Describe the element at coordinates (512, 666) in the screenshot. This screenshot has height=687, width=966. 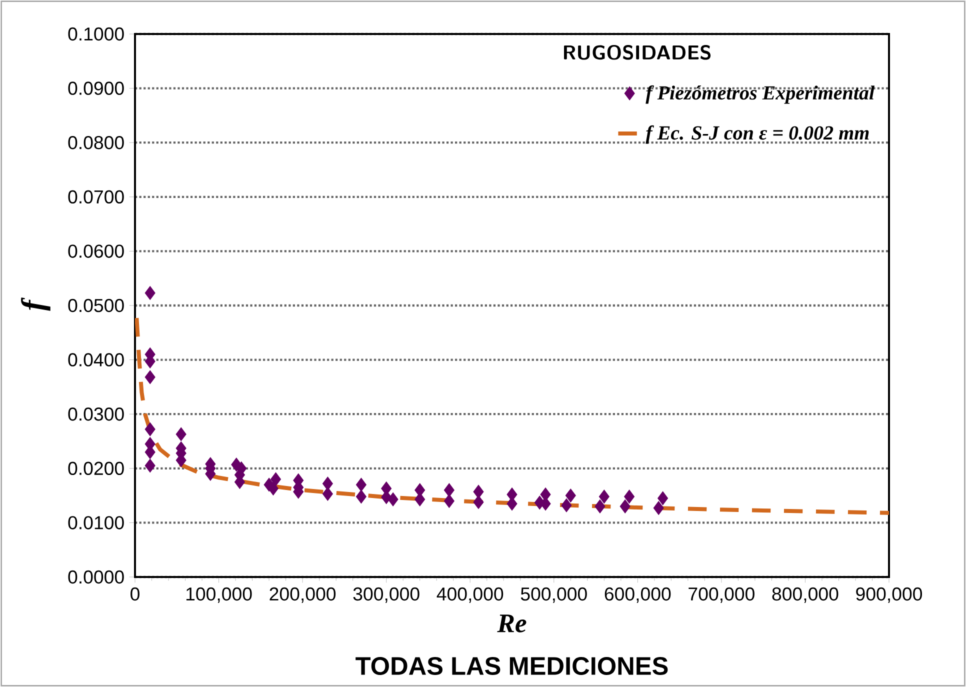
I see `text: TODAS LAS MEDICIONES` at that location.